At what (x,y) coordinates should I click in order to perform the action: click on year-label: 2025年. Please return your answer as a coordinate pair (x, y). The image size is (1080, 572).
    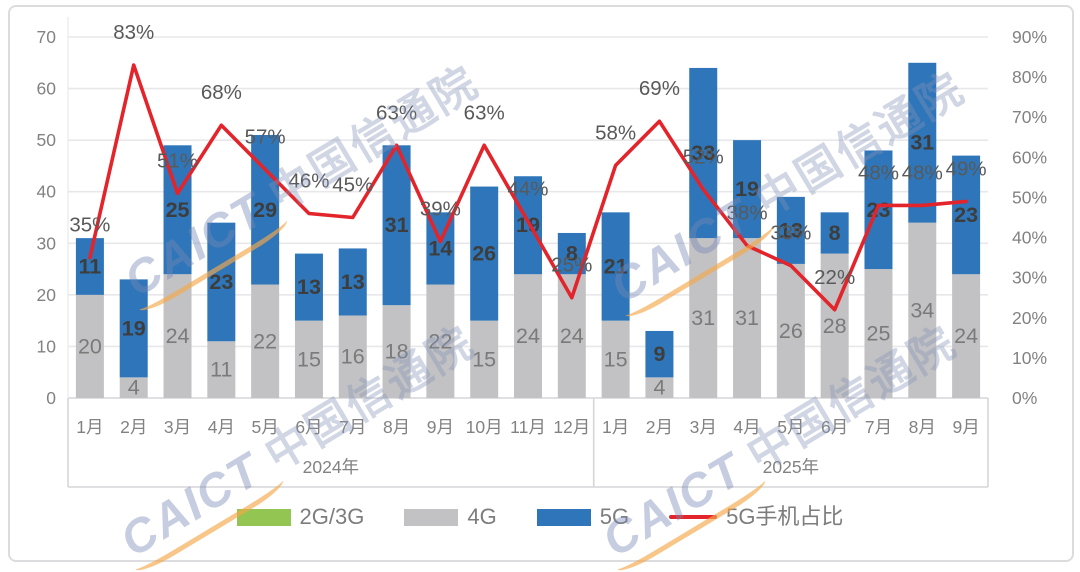
    Looking at the image, I should click on (791, 467).